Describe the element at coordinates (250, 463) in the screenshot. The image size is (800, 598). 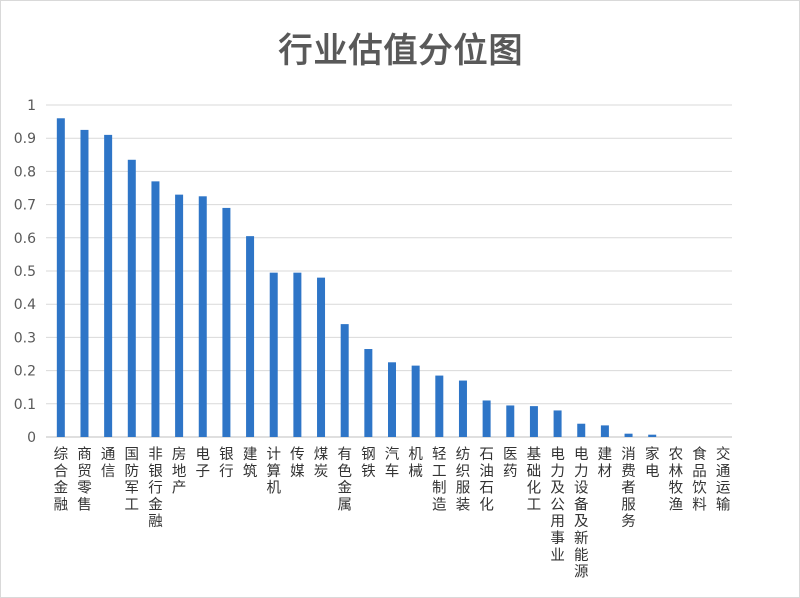
I see `category-label: 建筑` at that location.